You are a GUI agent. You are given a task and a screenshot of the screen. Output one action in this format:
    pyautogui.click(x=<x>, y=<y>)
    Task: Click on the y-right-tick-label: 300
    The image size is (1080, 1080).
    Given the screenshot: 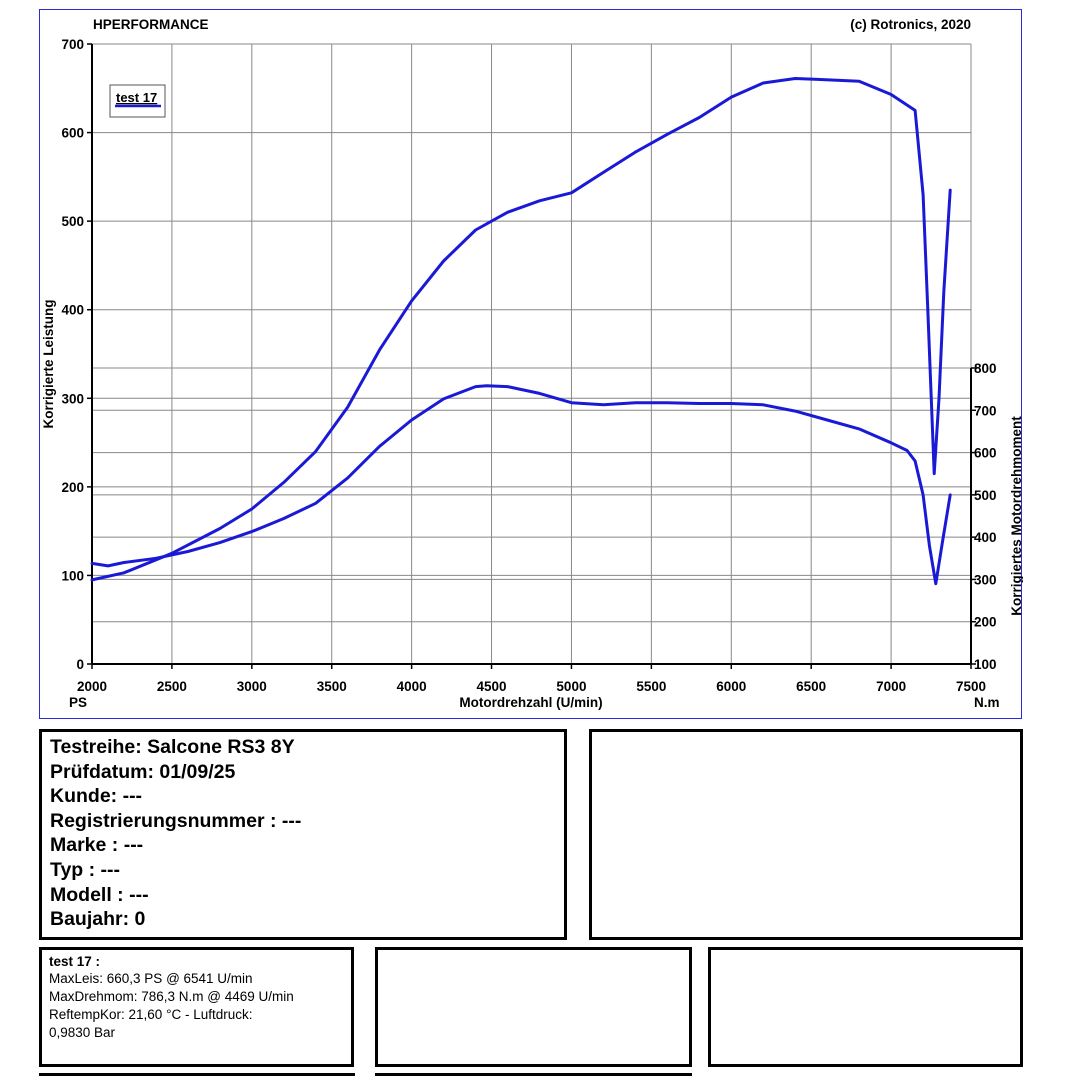 What is the action you would take?
    pyautogui.click(x=985, y=579)
    